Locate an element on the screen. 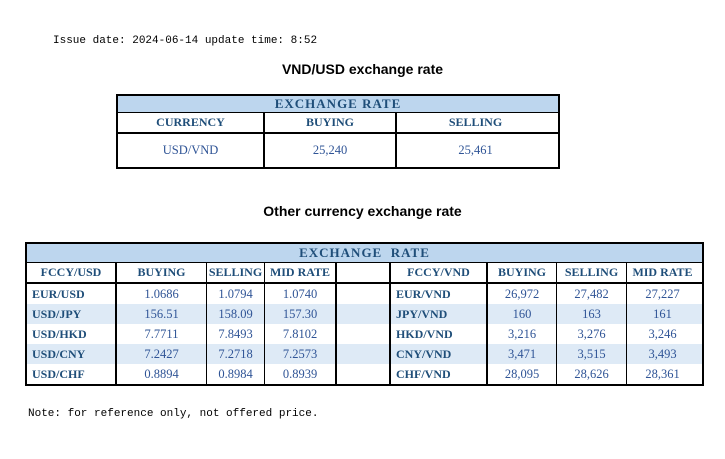 Image resolution: width=725 pixels, height=459 pixels. pair-cell: USD/HKD is located at coordinates (72, 334).